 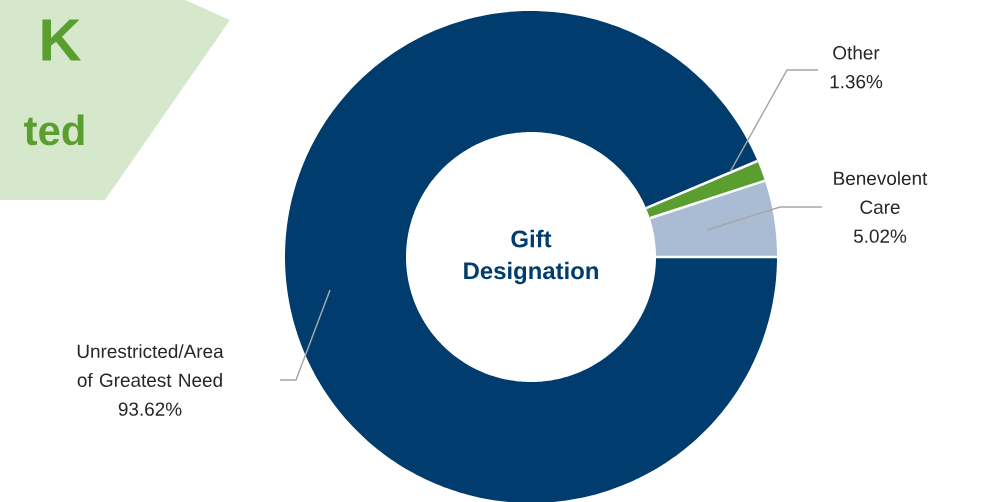 I want to click on data-label: 5.02%, so click(x=880, y=236).